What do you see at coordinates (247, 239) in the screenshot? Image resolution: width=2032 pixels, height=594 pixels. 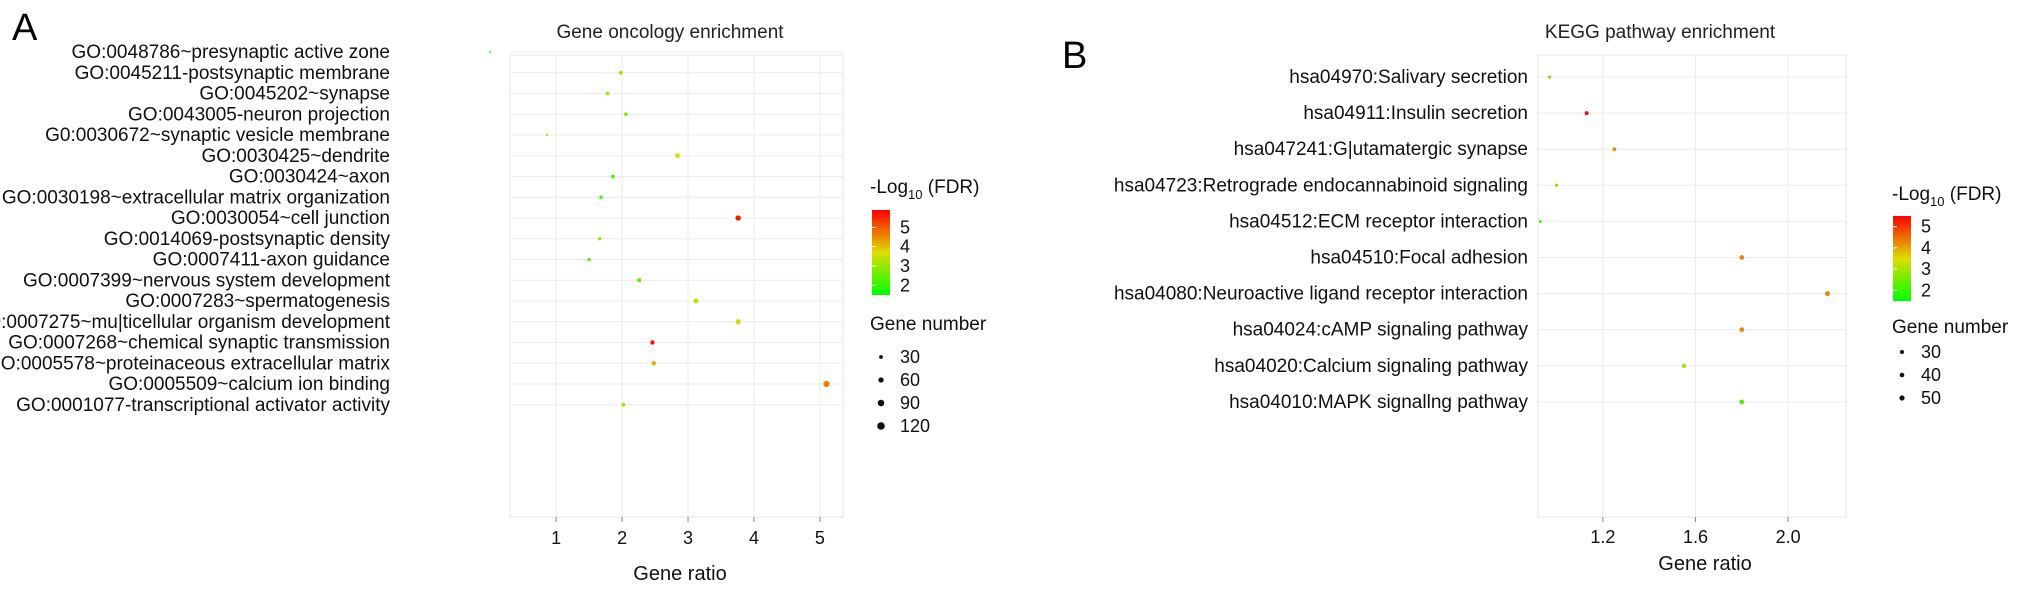 I see `category-label: GO:0014069-postsynaptic density` at bounding box center [247, 239].